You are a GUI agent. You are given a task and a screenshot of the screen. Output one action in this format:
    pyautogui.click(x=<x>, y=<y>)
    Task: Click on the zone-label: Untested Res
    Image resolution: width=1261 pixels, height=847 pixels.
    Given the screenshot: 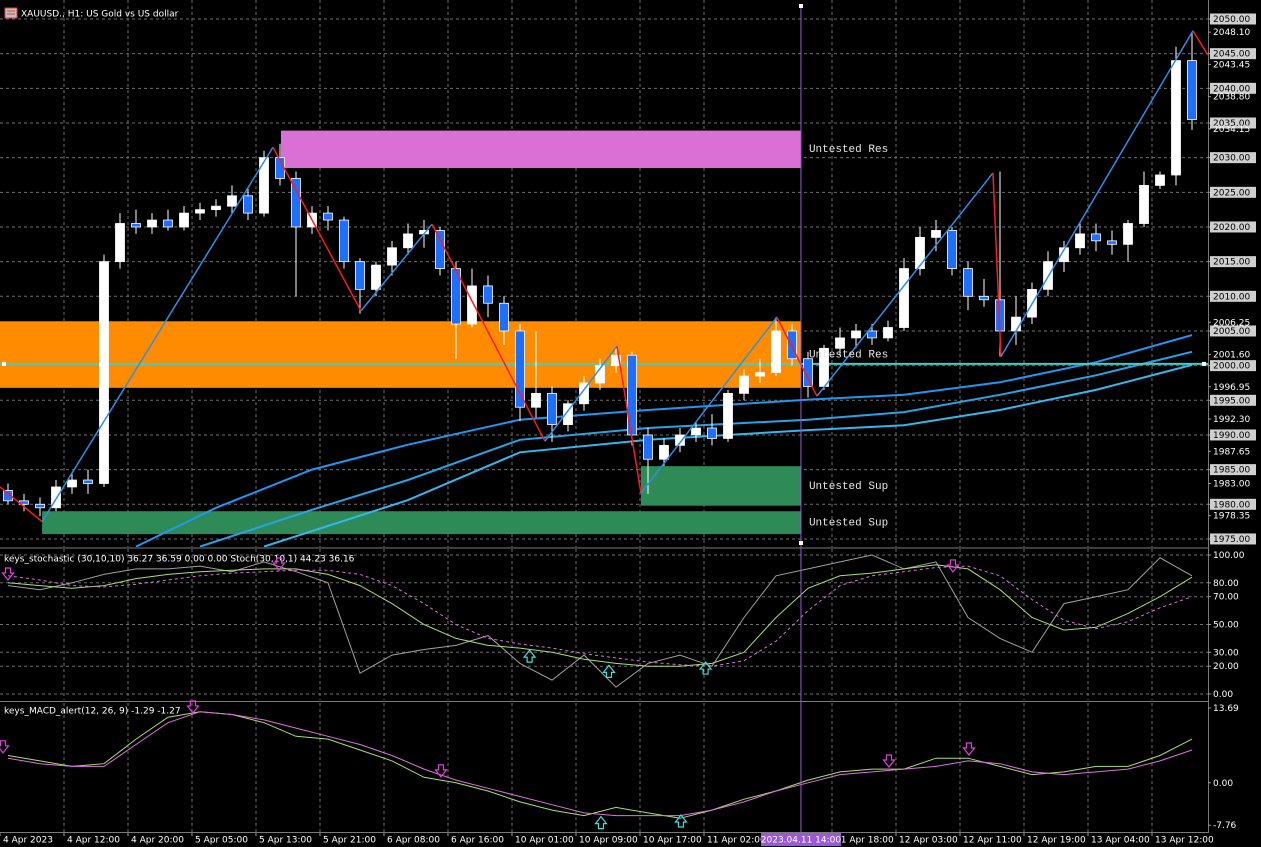 What is the action you would take?
    pyautogui.click(x=848, y=355)
    